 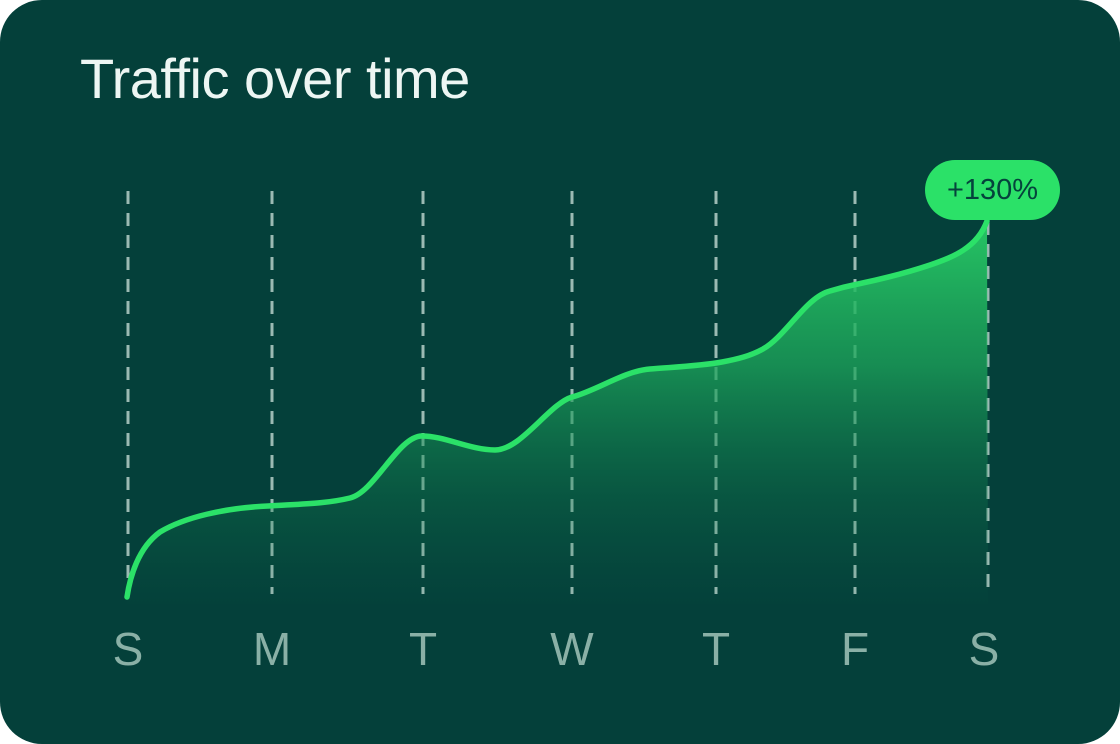 What do you see at coordinates (984, 649) in the screenshot?
I see `x-axis-label-sat: S` at bounding box center [984, 649].